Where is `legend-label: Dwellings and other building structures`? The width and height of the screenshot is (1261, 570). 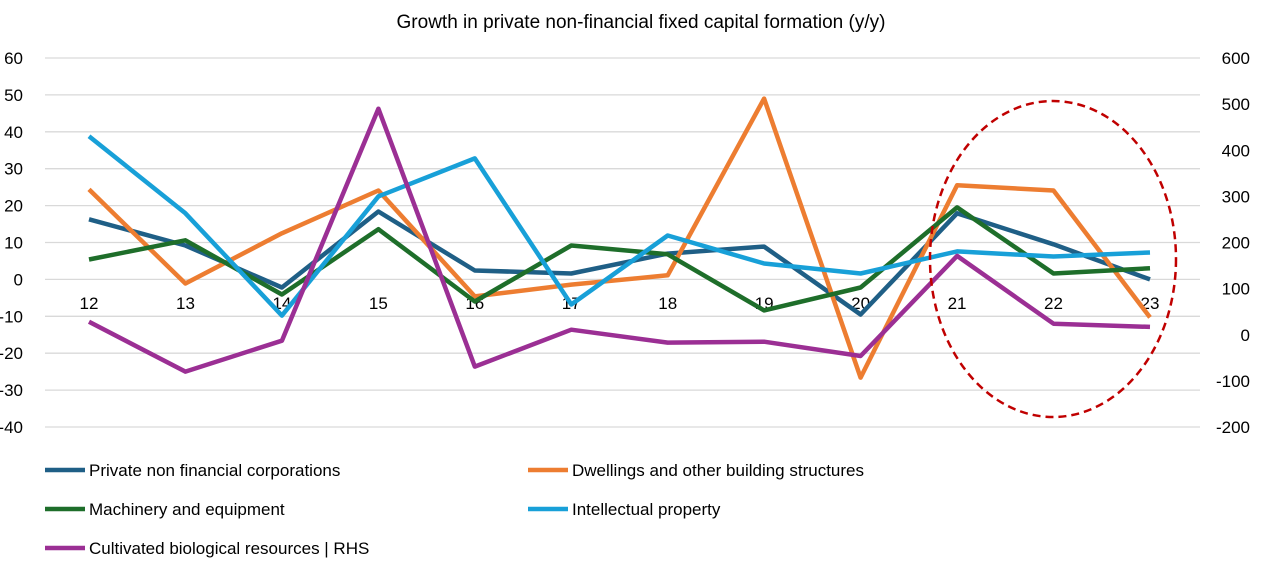 legend-label: Dwellings and other building structures is located at coordinates (718, 470).